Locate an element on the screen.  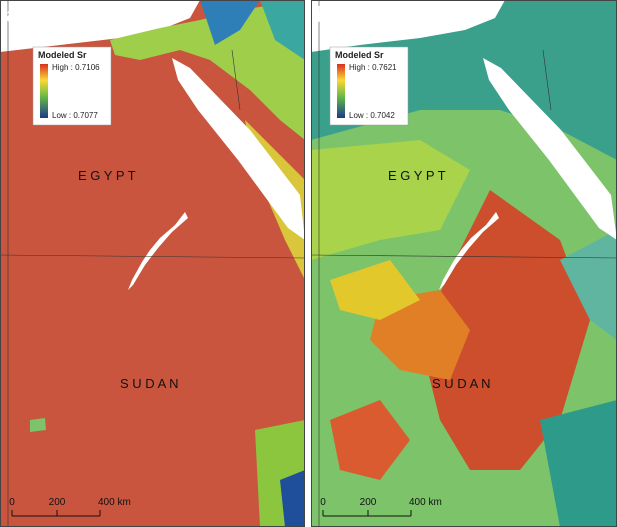
legend-high: High : 0.7106 is located at coordinates (76, 67).